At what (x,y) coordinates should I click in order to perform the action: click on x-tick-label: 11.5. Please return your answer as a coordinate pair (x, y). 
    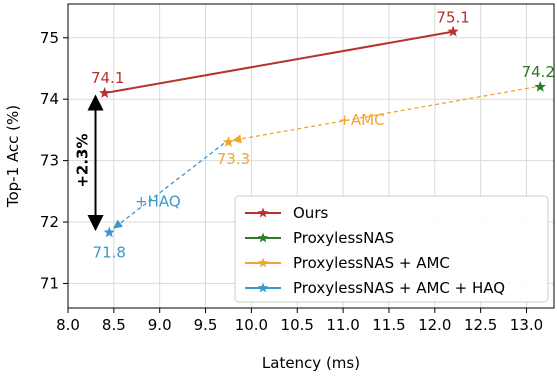
    Looking at the image, I should click on (388, 325).